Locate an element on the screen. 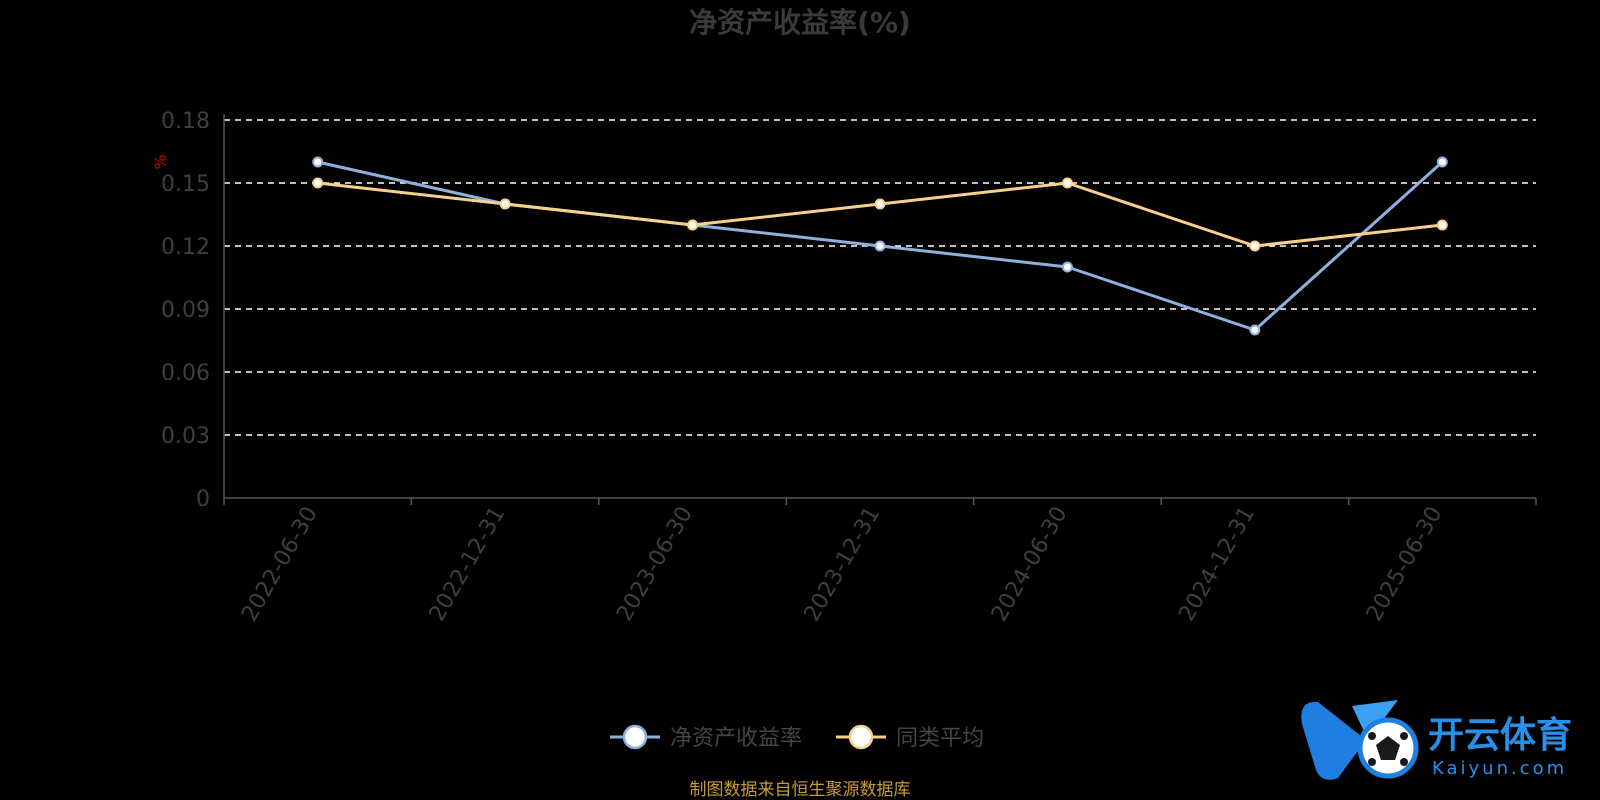 This screenshot has height=800, width=1600. legend-label: 净资产收益率 is located at coordinates (736, 738).